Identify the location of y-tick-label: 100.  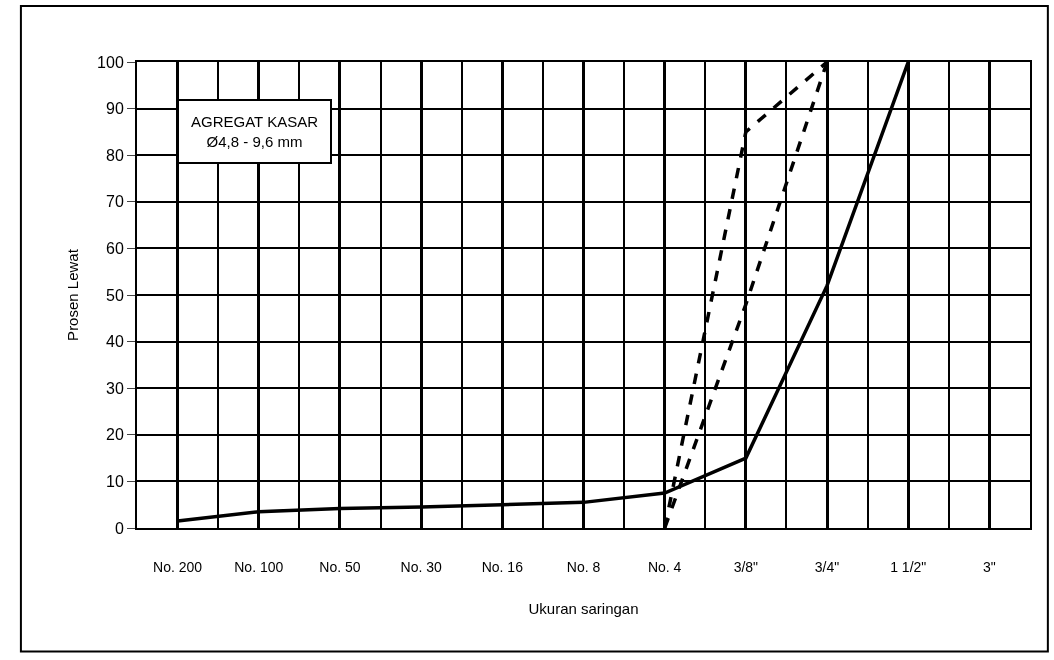
(110, 62).